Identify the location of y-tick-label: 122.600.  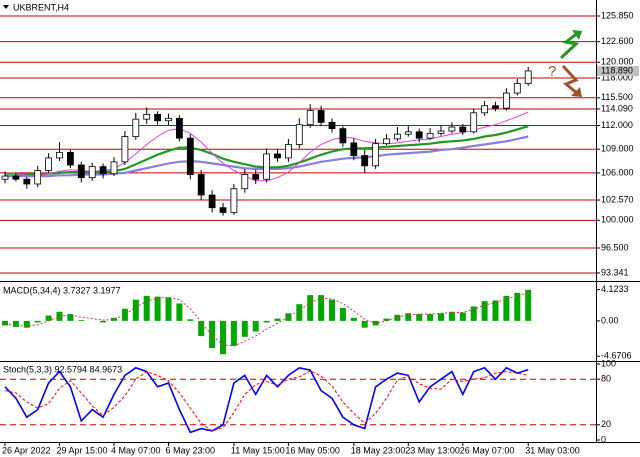
(617, 41).